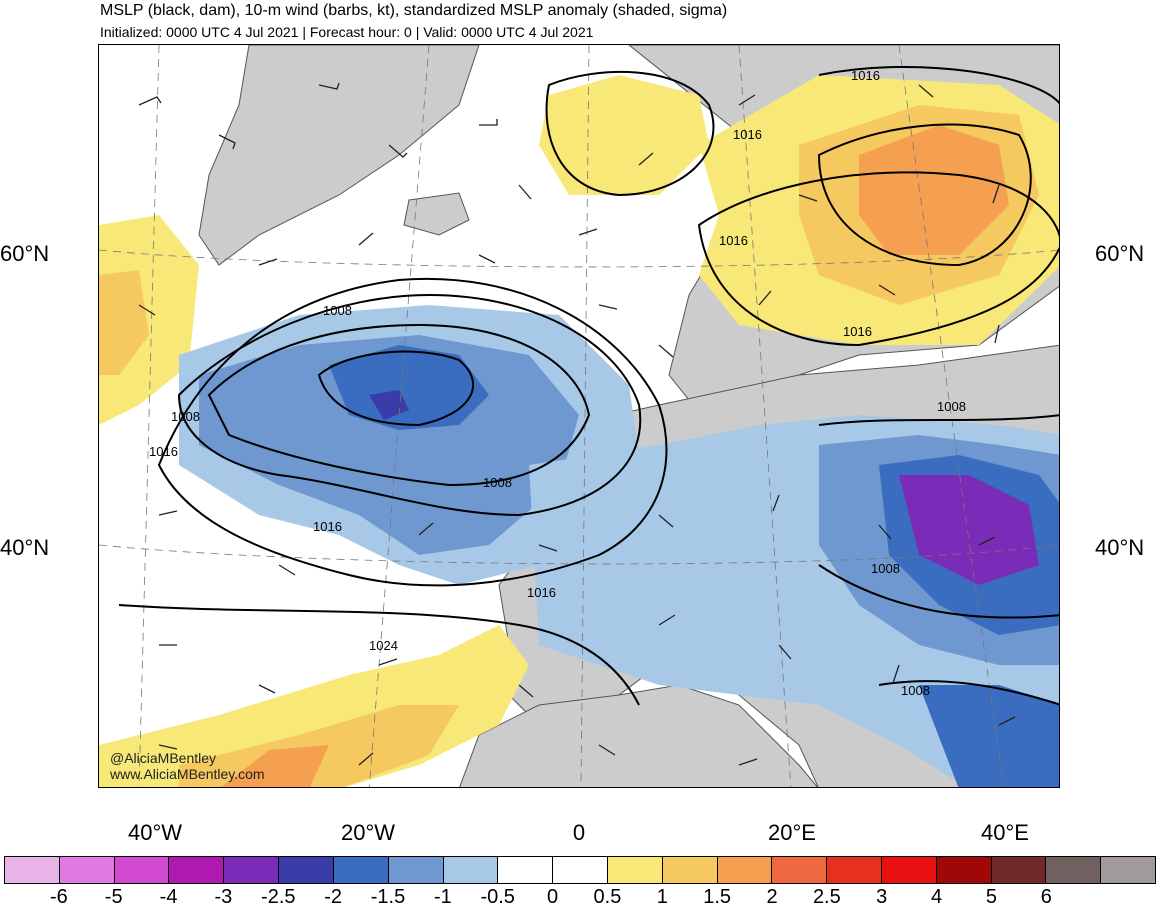 The height and width of the screenshot is (912, 1160). I want to click on colorbar-tick-label: 2.5, so click(826, 897).